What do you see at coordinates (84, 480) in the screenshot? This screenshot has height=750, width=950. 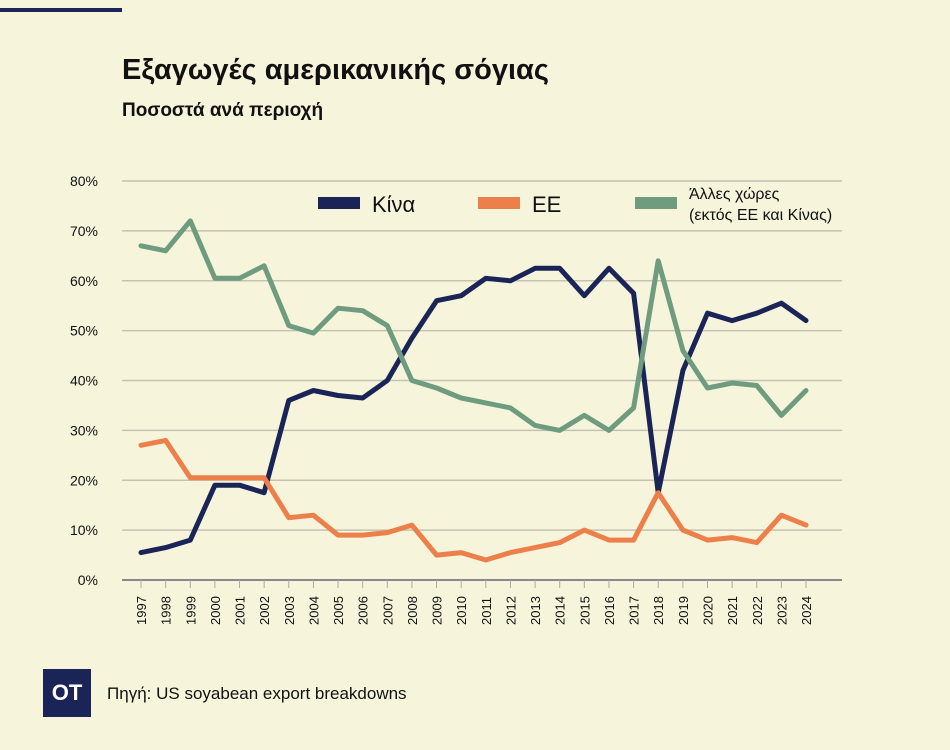 I see `y-tick-label: 20%` at bounding box center [84, 480].